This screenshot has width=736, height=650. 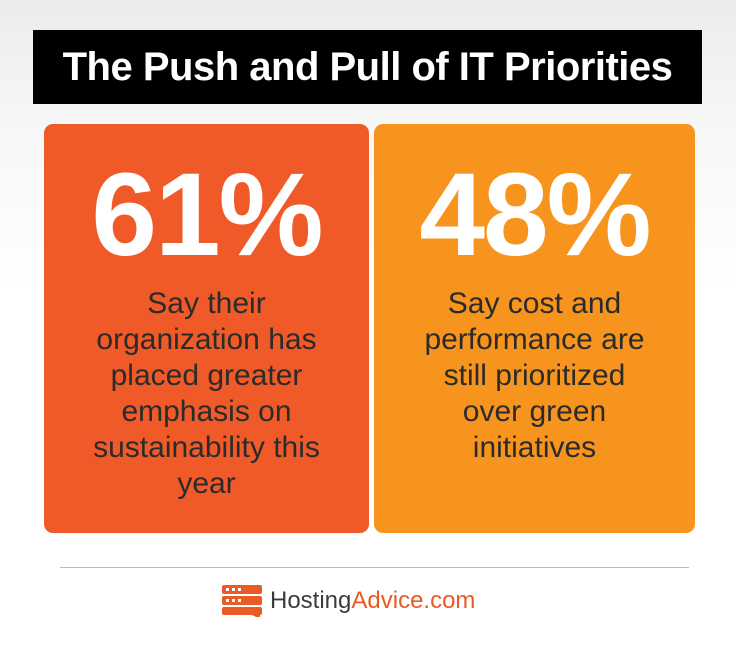 What do you see at coordinates (367, 67) in the screenshot?
I see `page-title: The Push and Pull of IT Priorities` at bounding box center [367, 67].